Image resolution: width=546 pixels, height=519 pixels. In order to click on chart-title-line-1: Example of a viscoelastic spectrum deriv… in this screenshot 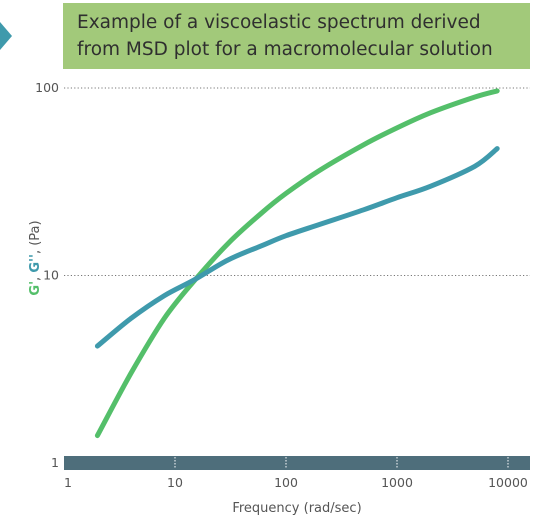, I will do `click(279, 22)`.